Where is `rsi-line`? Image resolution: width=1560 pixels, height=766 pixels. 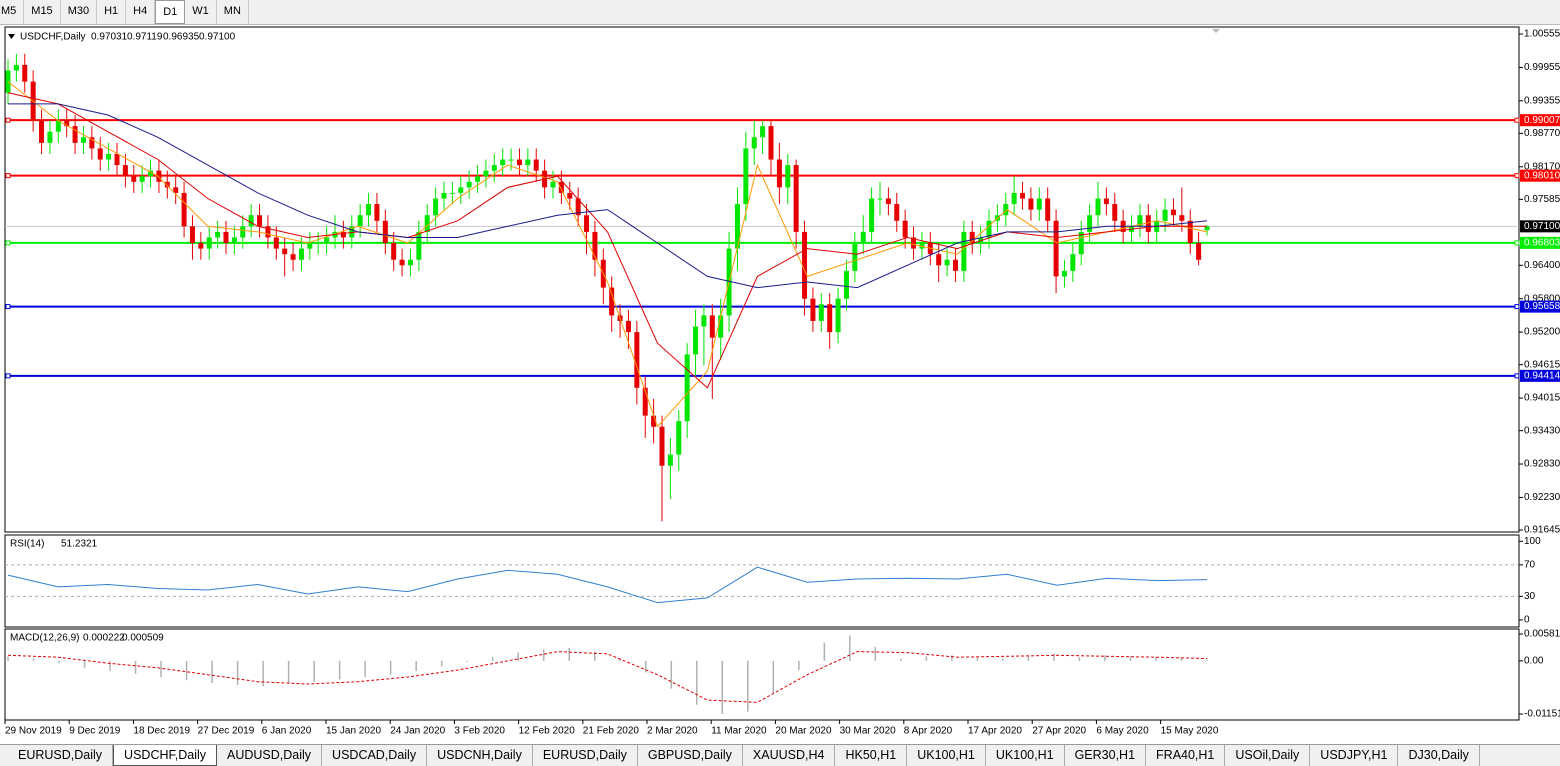 rsi-line is located at coordinates (607, 585).